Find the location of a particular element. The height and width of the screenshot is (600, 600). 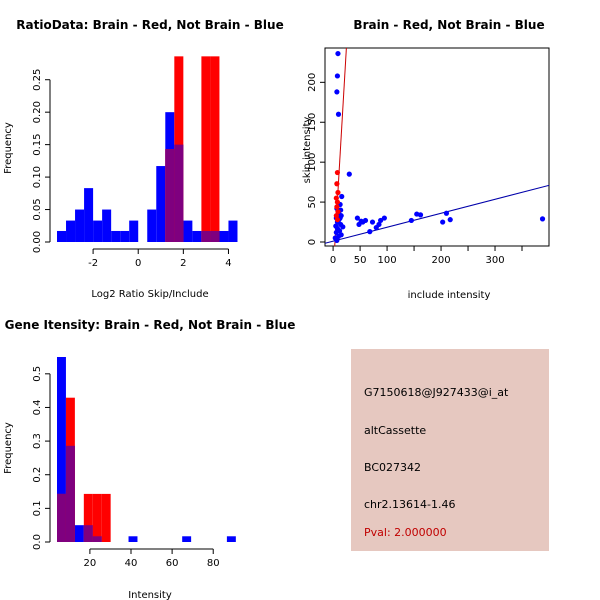

ratio-histogram-xlabel: Log2 Ratio Skip/Include is located at coordinates (149, 294).